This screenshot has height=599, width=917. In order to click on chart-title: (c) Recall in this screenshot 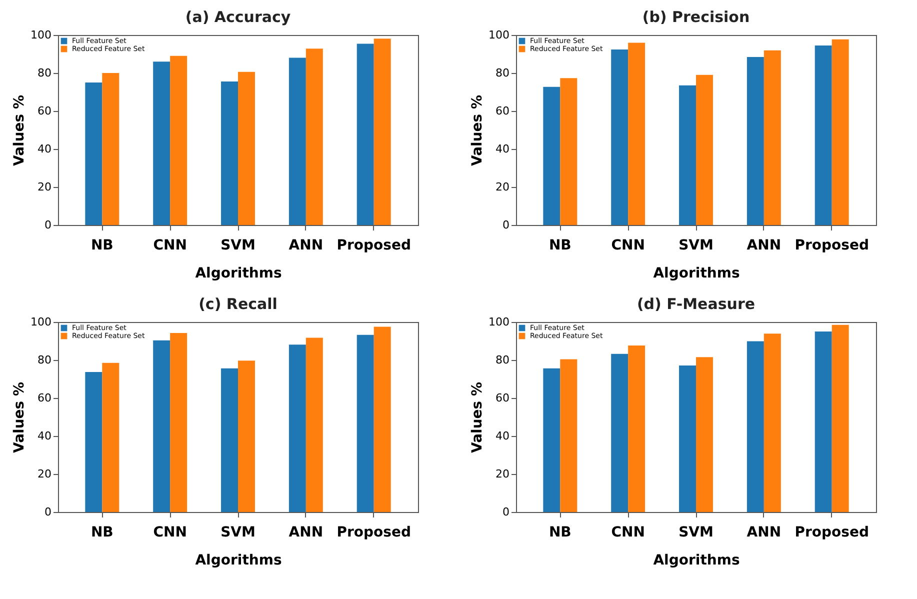, I will do `click(238, 304)`.